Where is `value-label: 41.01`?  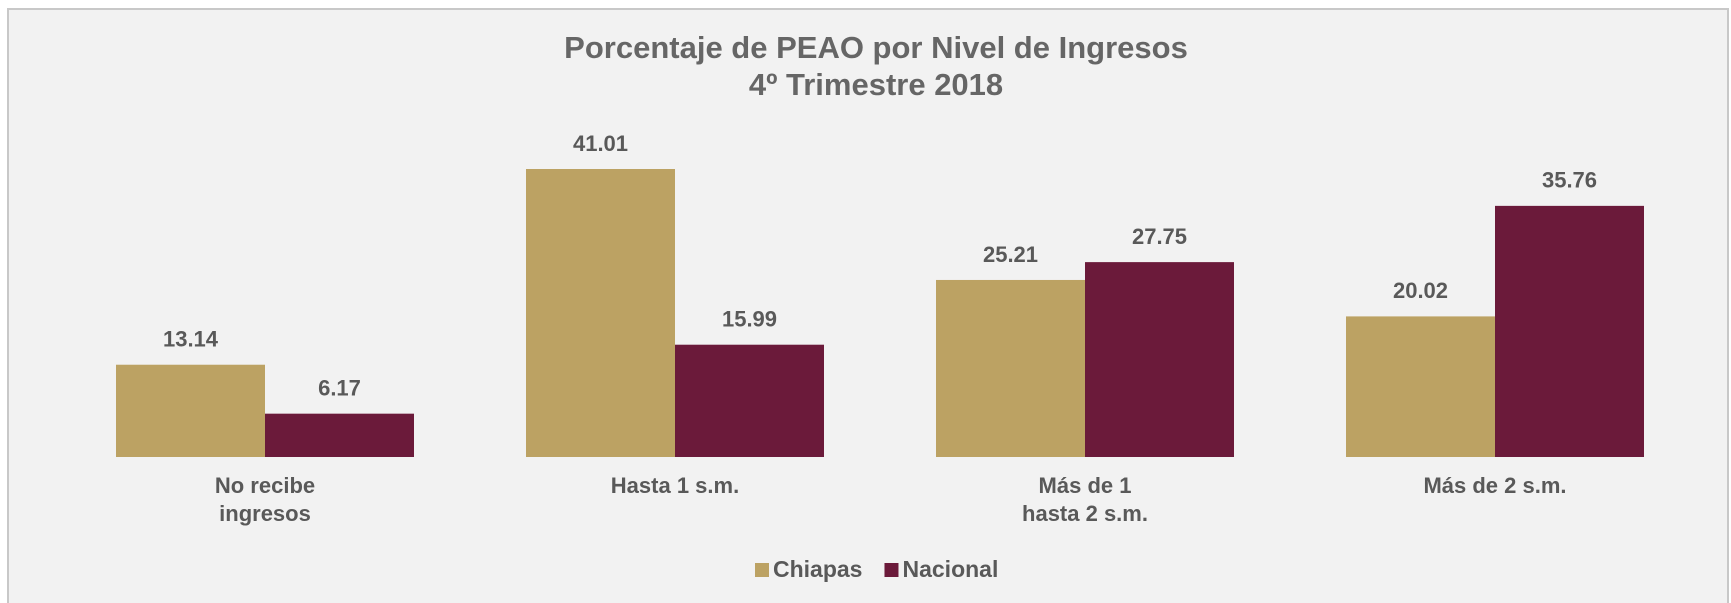 value-label: 41.01 is located at coordinates (600, 143).